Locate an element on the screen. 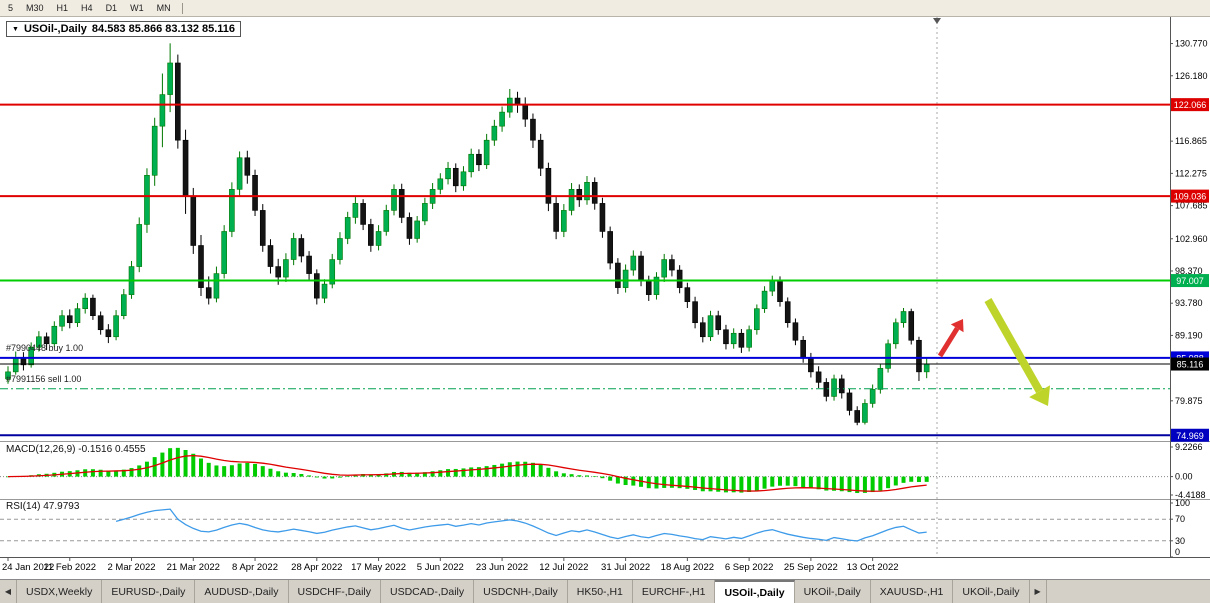 This screenshot has width=1210, height=603. toolbar-separator is located at coordinates (182, 8).